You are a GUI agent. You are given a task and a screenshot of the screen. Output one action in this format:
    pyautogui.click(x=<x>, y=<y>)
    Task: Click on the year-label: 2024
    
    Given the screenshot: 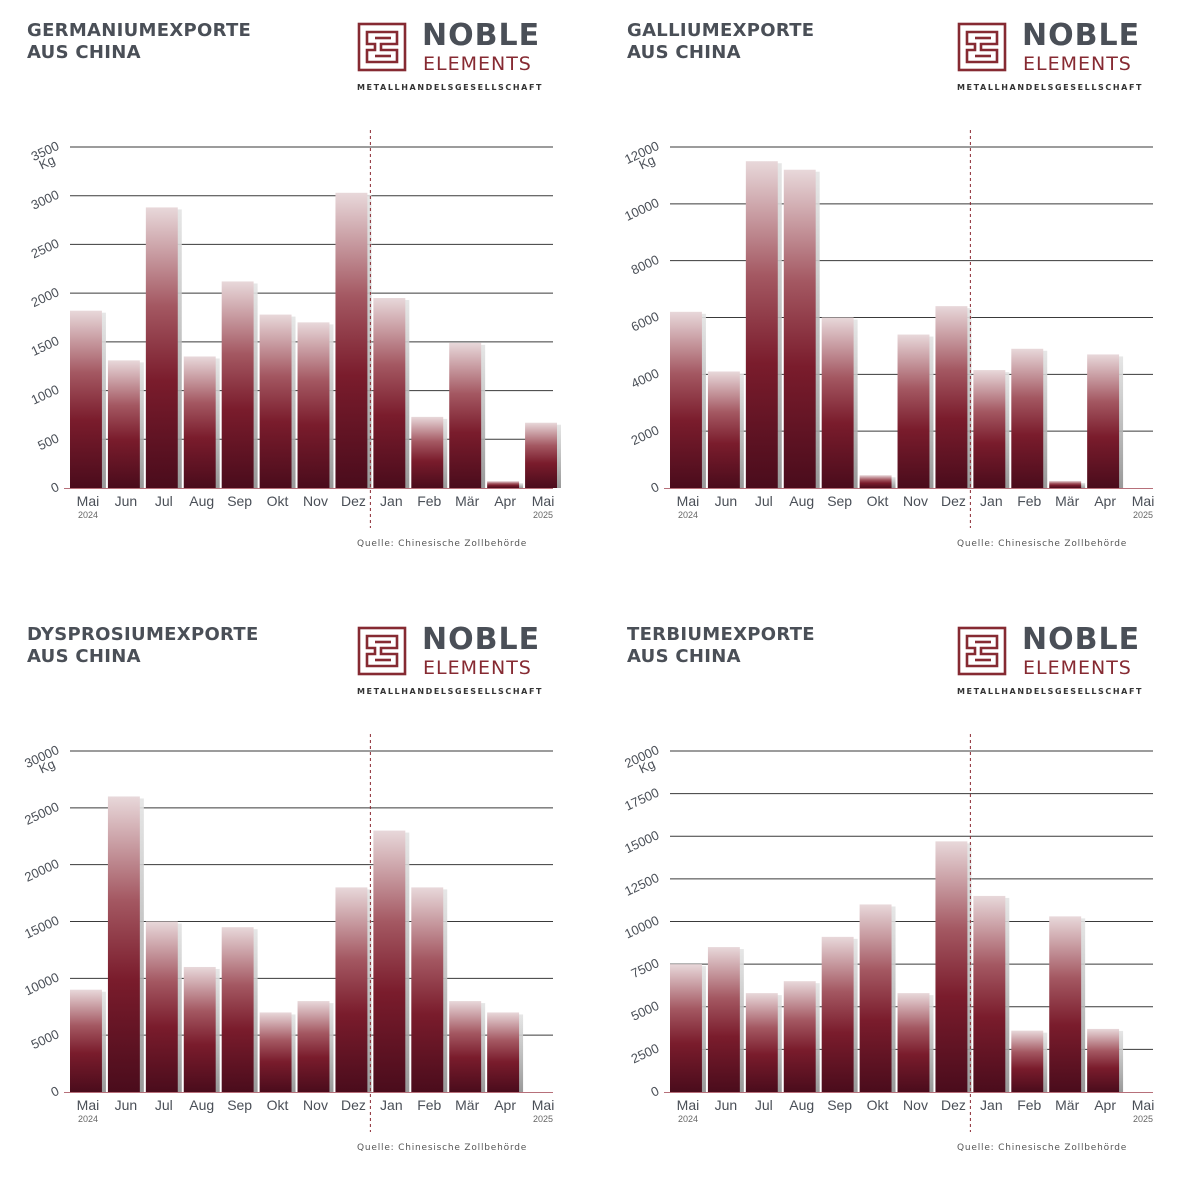 What is the action you would take?
    pyautogui.click(x=88, y=515)
    